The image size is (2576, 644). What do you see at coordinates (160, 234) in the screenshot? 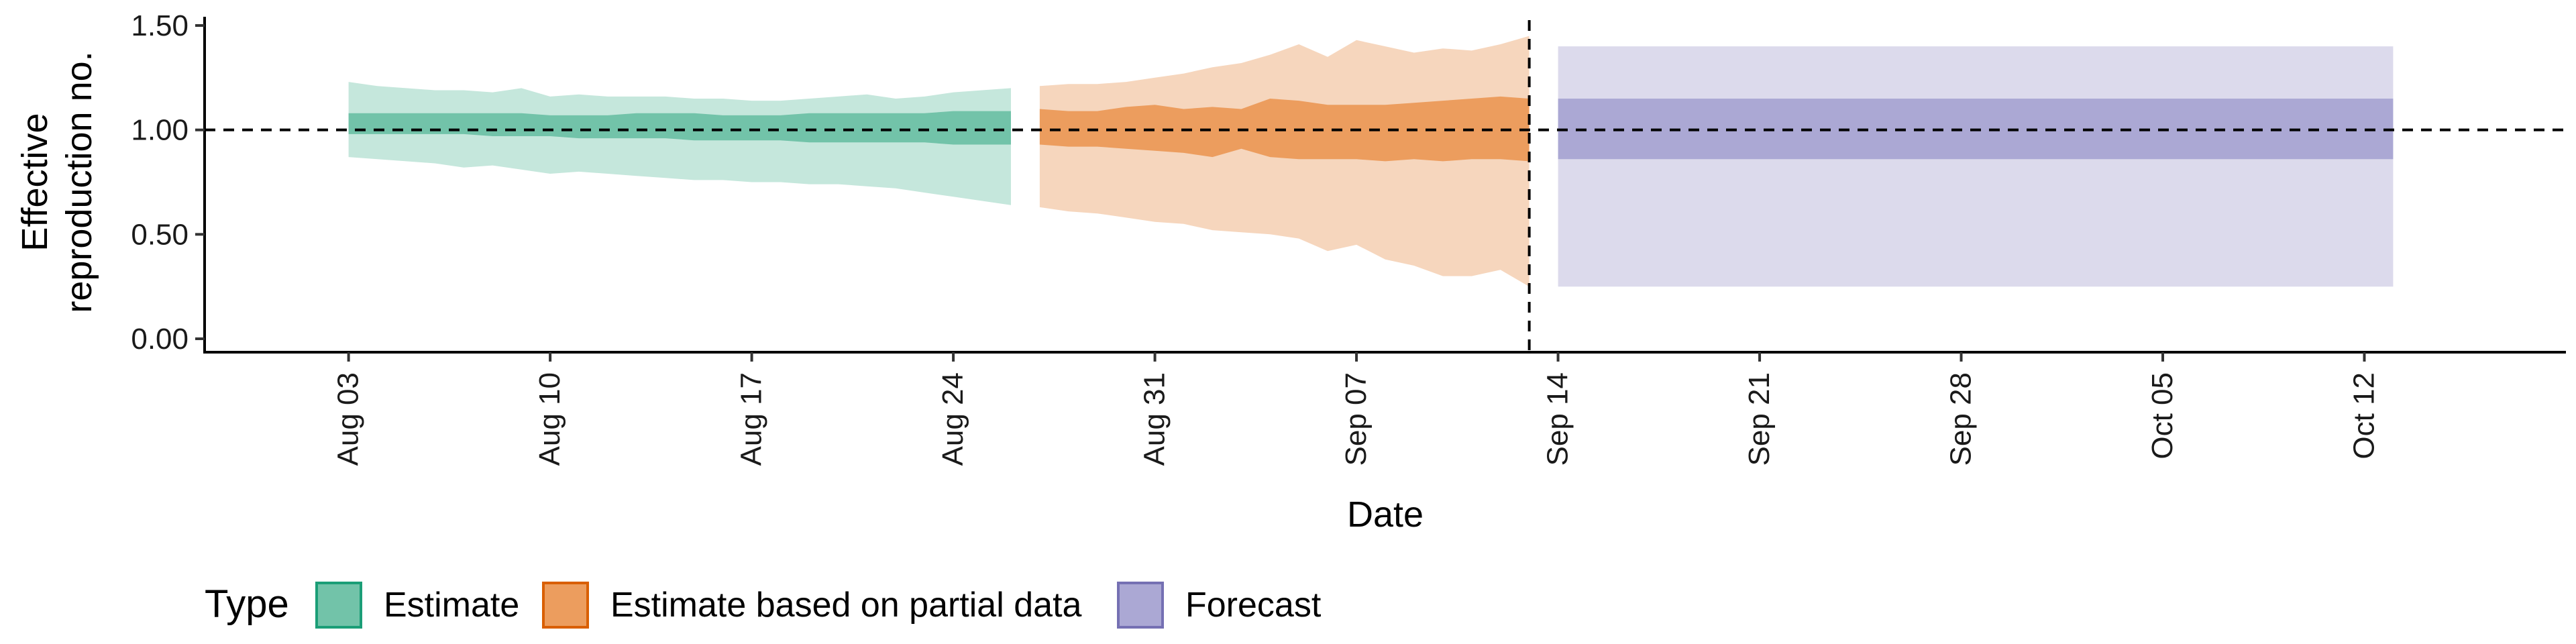
I see `y-tick-label: 0.50` at bounding box center [160, 234].